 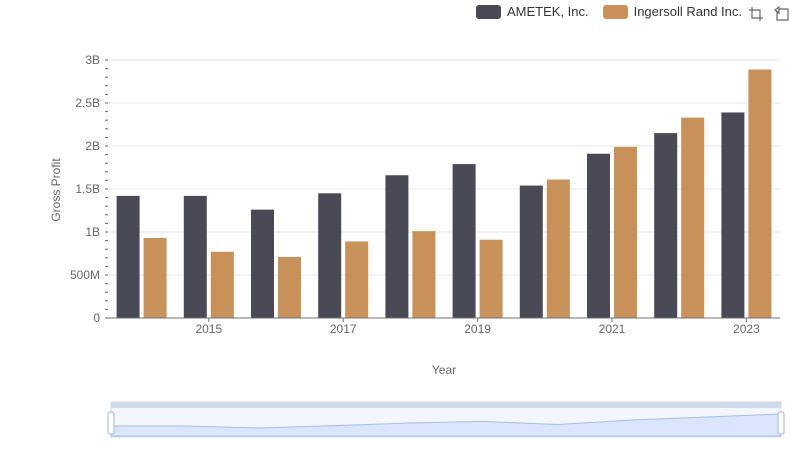 What do you see at coordinates (756, 14) in the screenshot?
I see `zoom-icon` at bounding box center [756, 14].